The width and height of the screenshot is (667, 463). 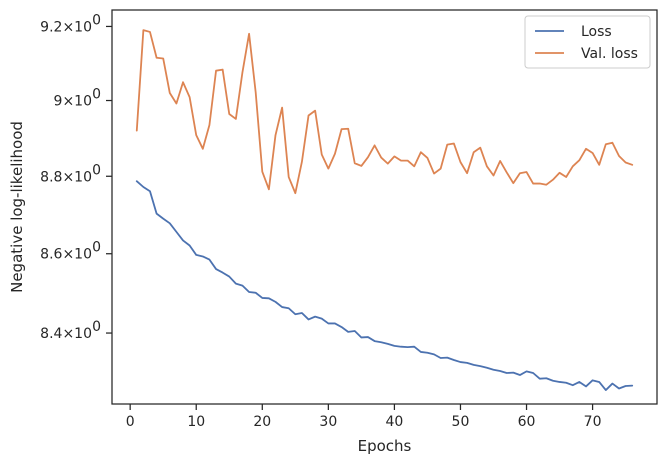 I want to click on y-tick-label: 9.2×10 0, so click(x=70, y=23).